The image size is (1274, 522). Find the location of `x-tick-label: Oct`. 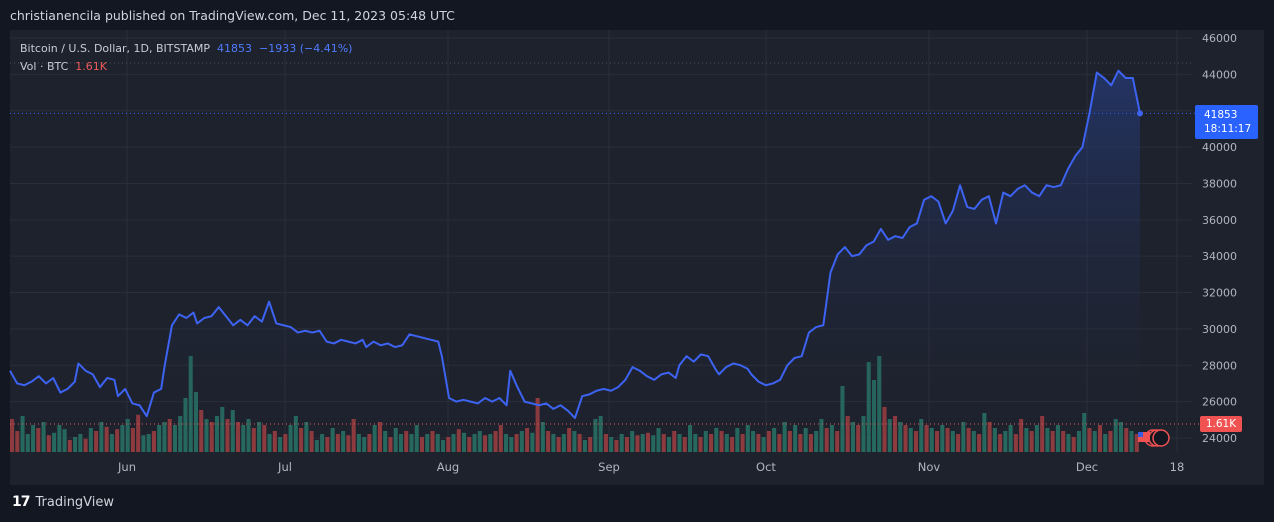

x-tick-label: Oct is located at coordinates (766, 467).